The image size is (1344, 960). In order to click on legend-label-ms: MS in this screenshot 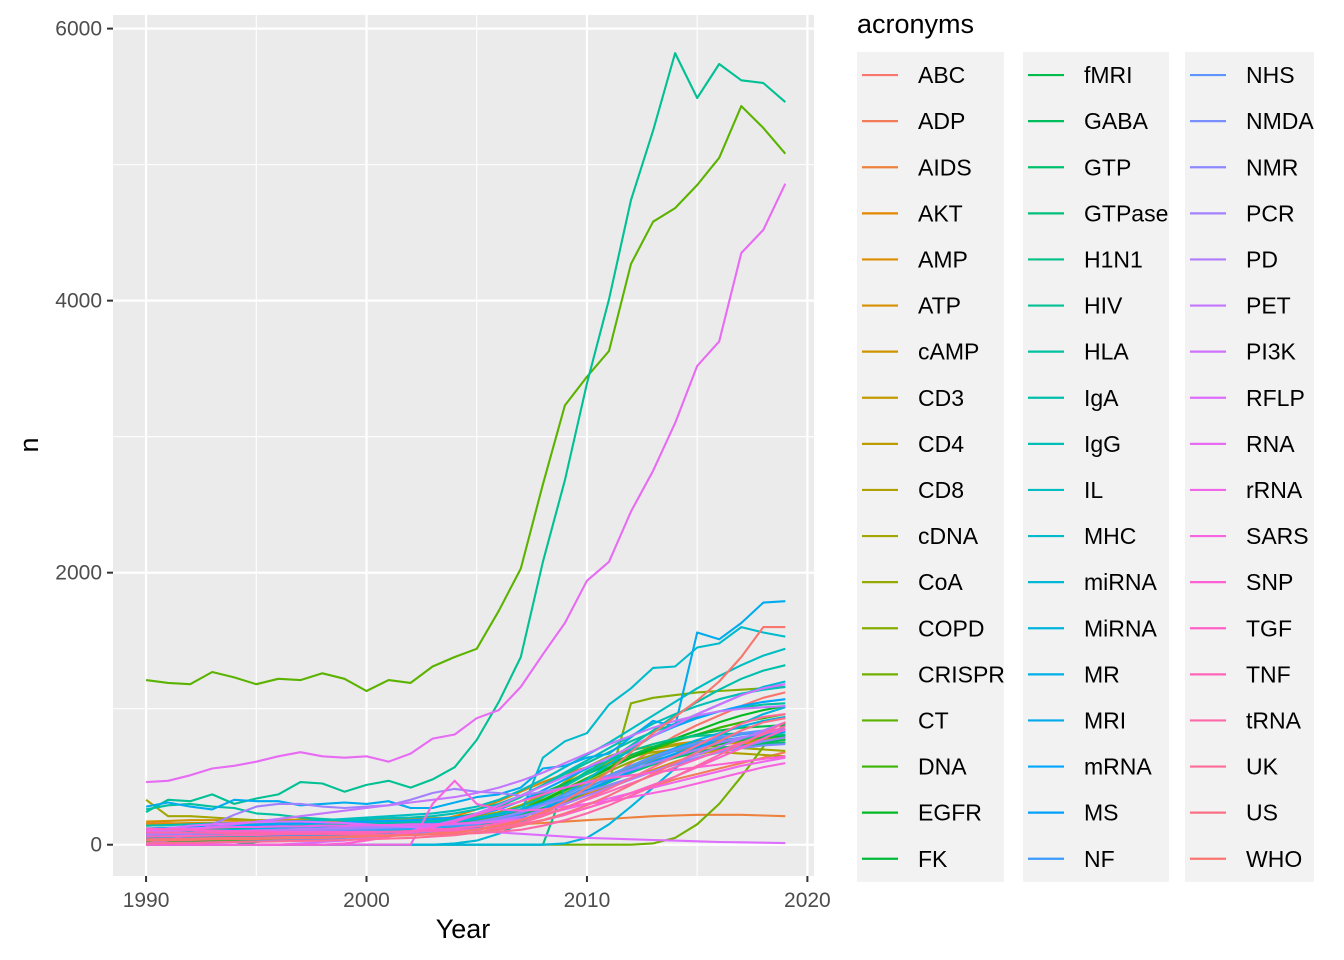, I will do `click(1101, 813)`.